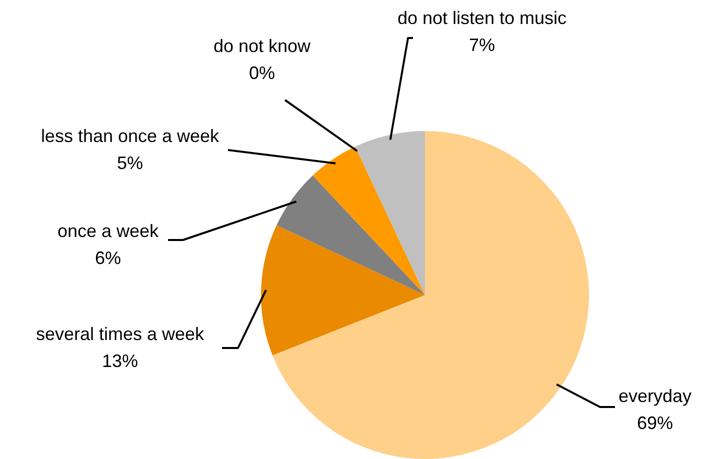 This screenshot has width=710, height=459. What do you see at coordinates (482, 18) in the screenshot?
I see `slice-label: do not listen to music` at bounding box center [482, 18].